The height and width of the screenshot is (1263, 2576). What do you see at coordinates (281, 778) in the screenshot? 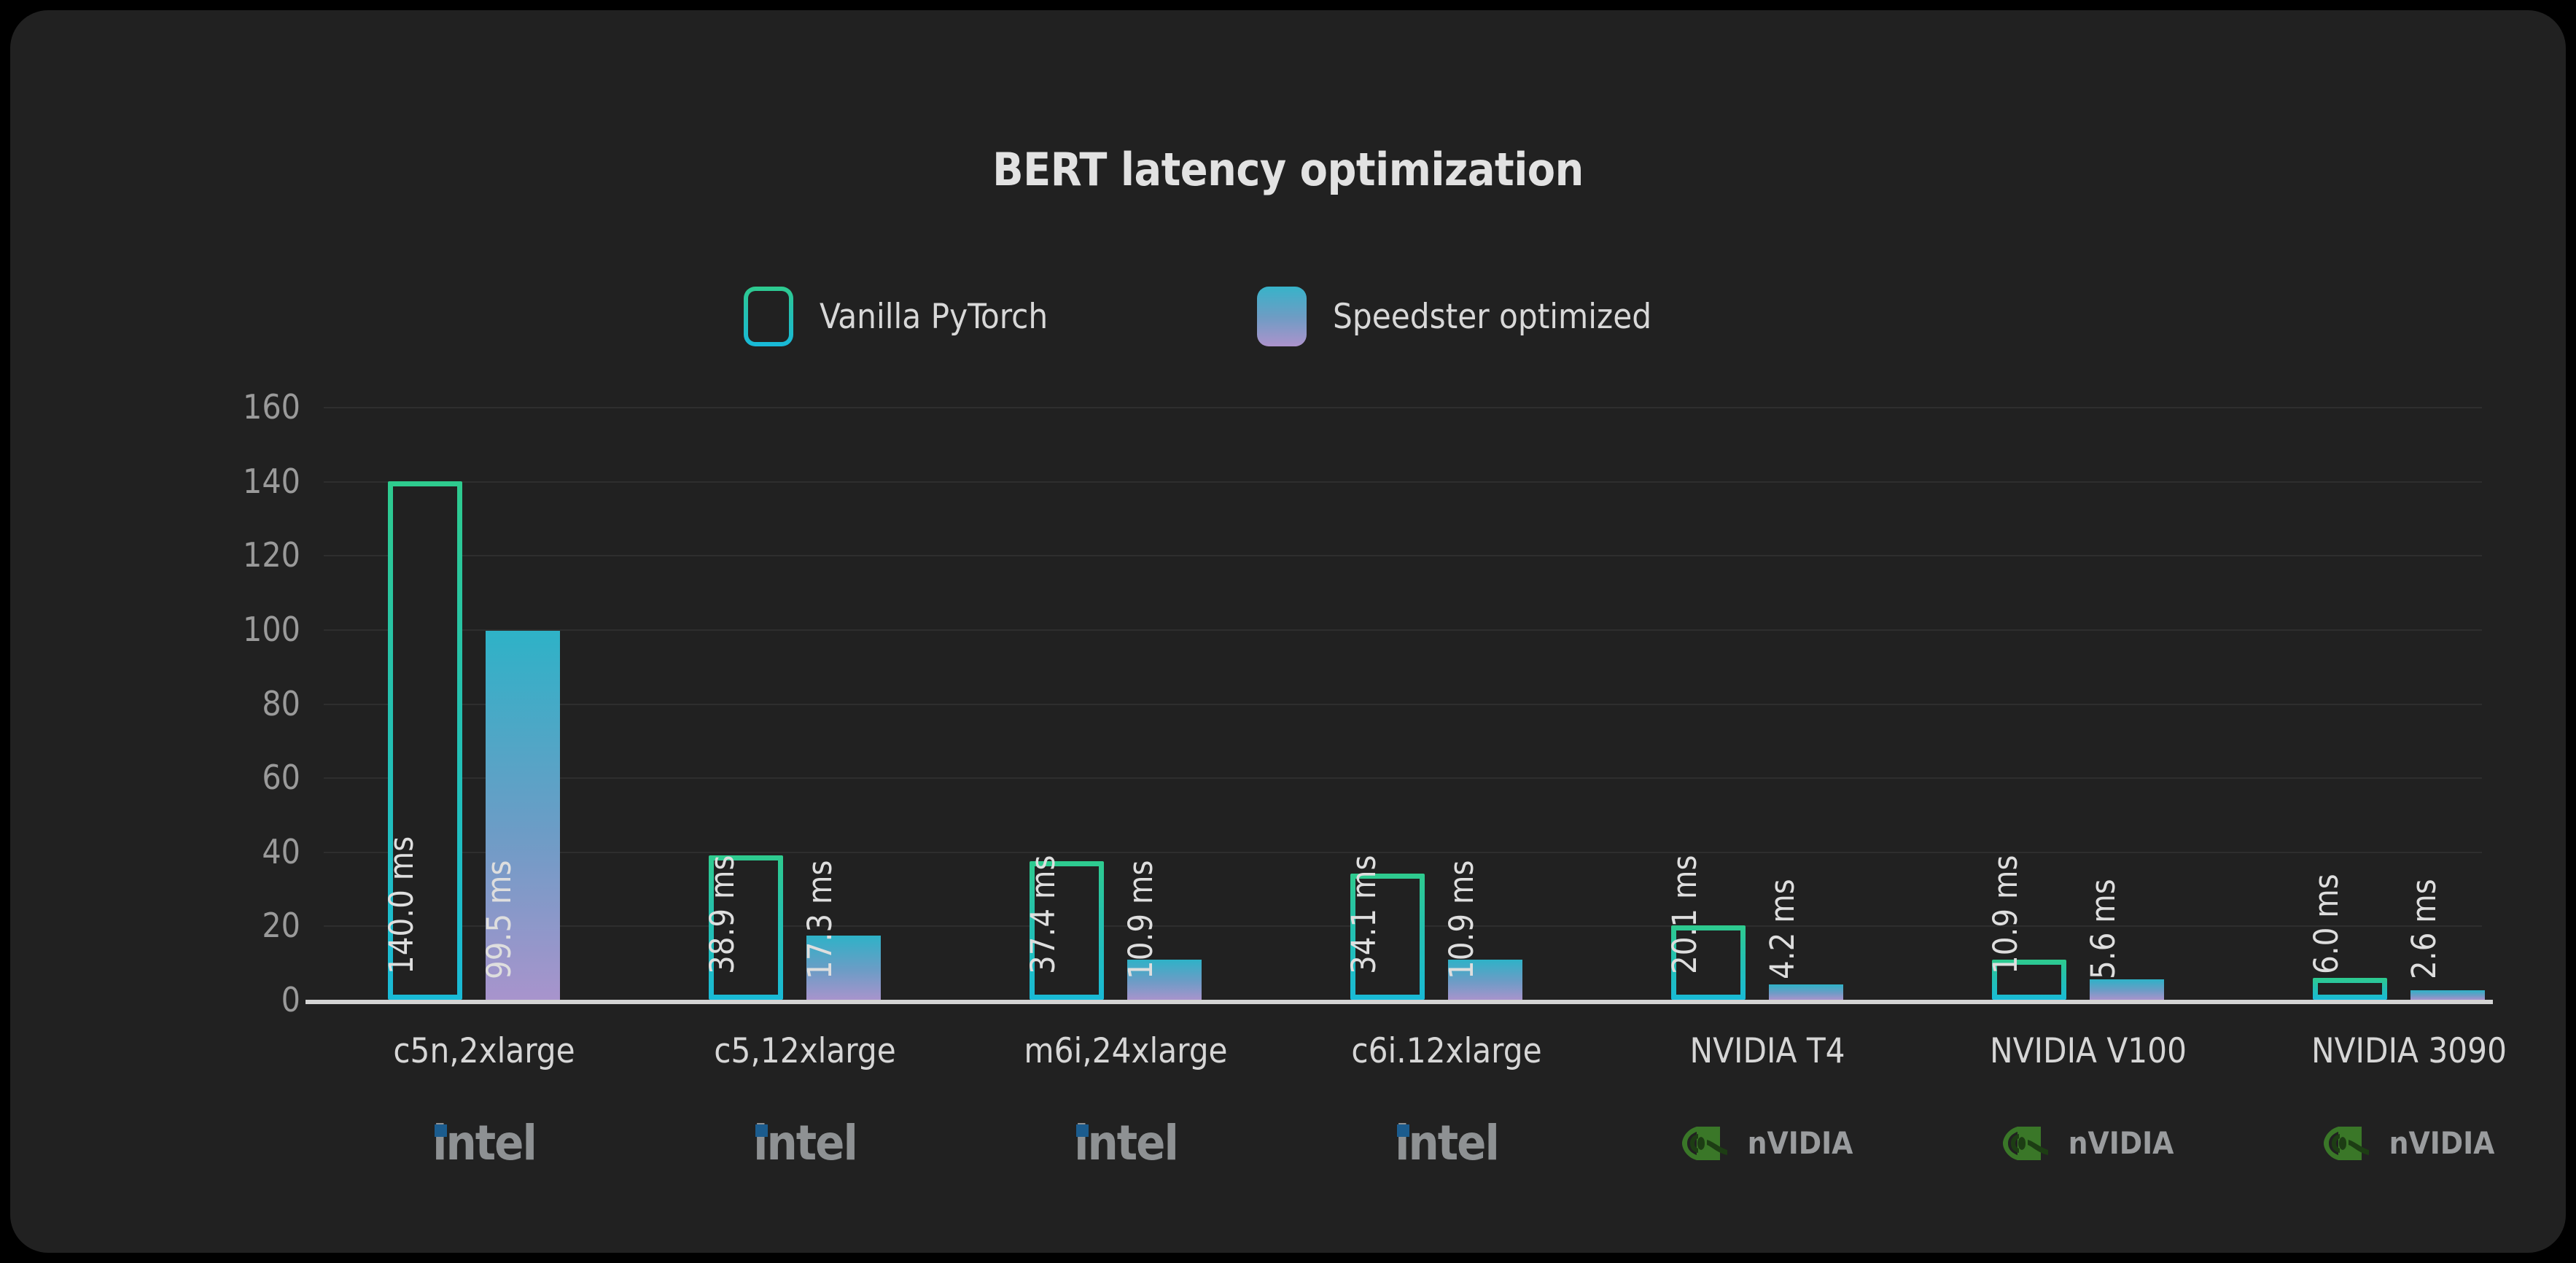
I see `y-axis-tick-label: 60` at bounding box center [281, 778].